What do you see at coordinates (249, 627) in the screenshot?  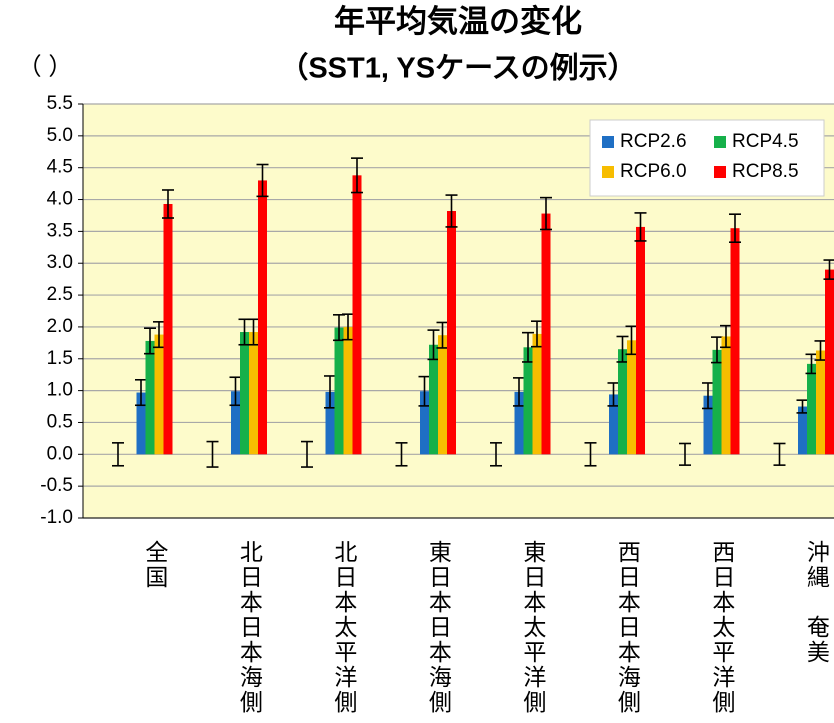 I see `x-tick-label: 北日本日本海側` at bounding box center [249, 627].